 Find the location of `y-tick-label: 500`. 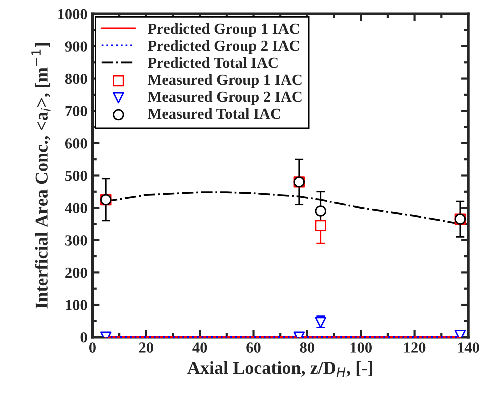

y-tick-label: 500 is located at coordinates (77, 176).